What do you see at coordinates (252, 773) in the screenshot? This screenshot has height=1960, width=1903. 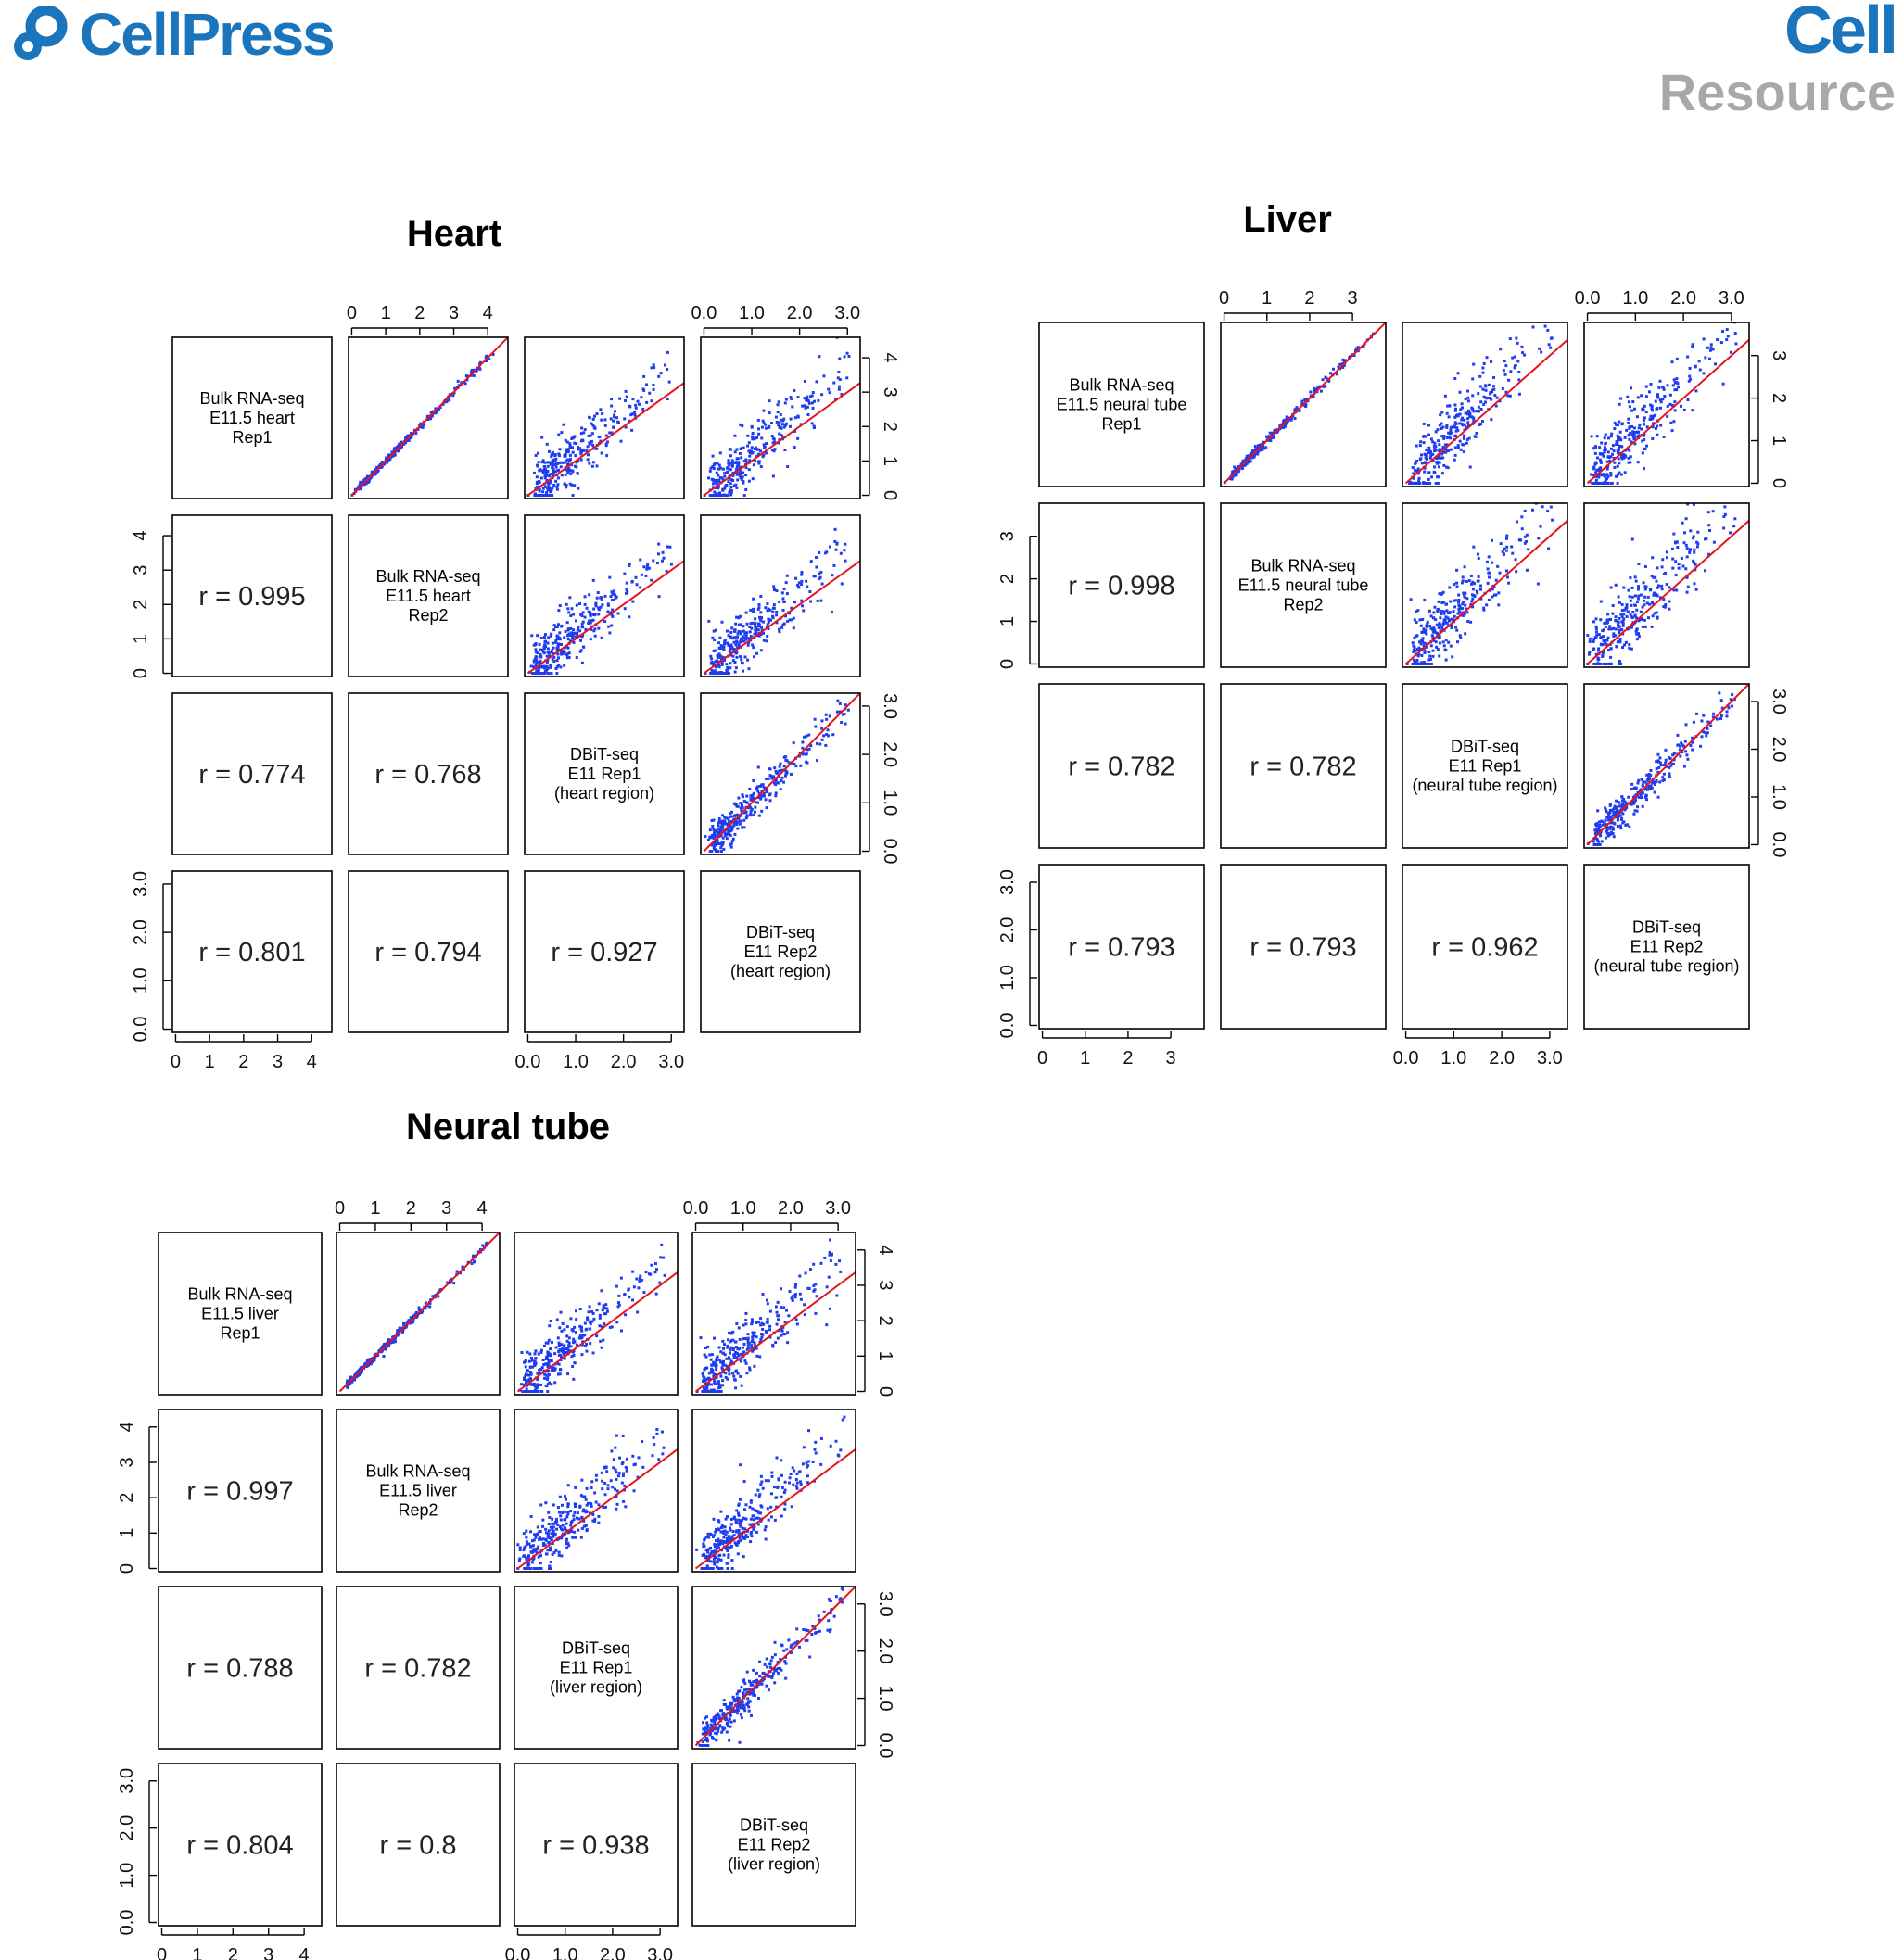 I see `matrix-cell-r2-c0: r = 0.774` at bounding box center [252, 773].